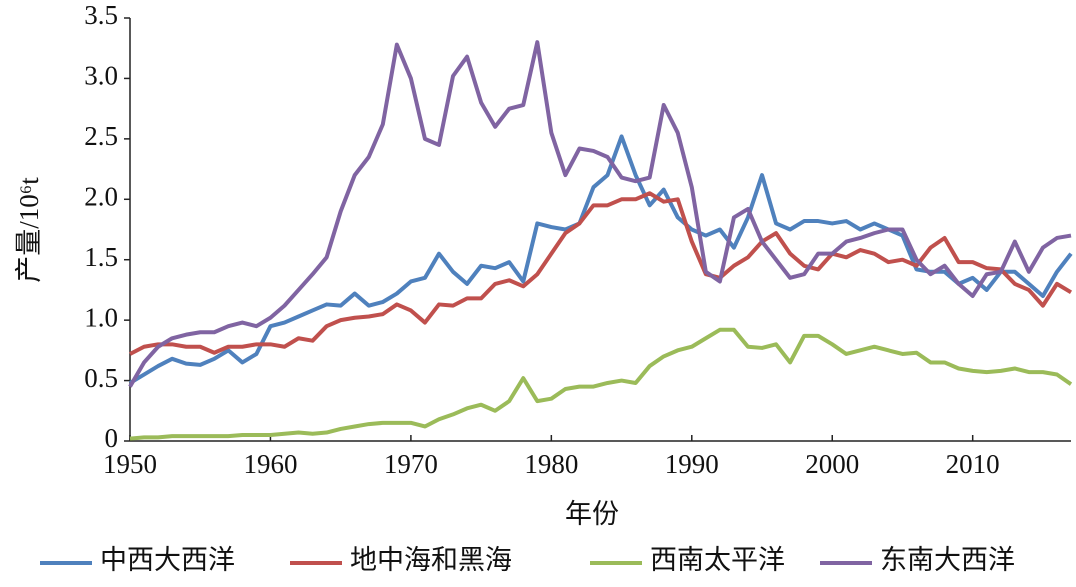 The width and height of the screenshot is (1076, 587). Describe the element at coordinates (101, 257) in the screenshot. I see `y-tick-label: 1.5` at that location.